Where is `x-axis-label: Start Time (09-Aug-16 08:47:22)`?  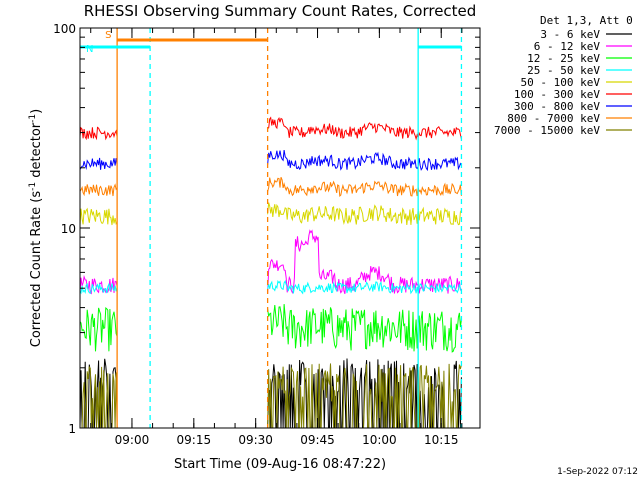
x-axis-label: Start Time (09-Aug-16 08:47:22) is located at coordinates (280, 464).